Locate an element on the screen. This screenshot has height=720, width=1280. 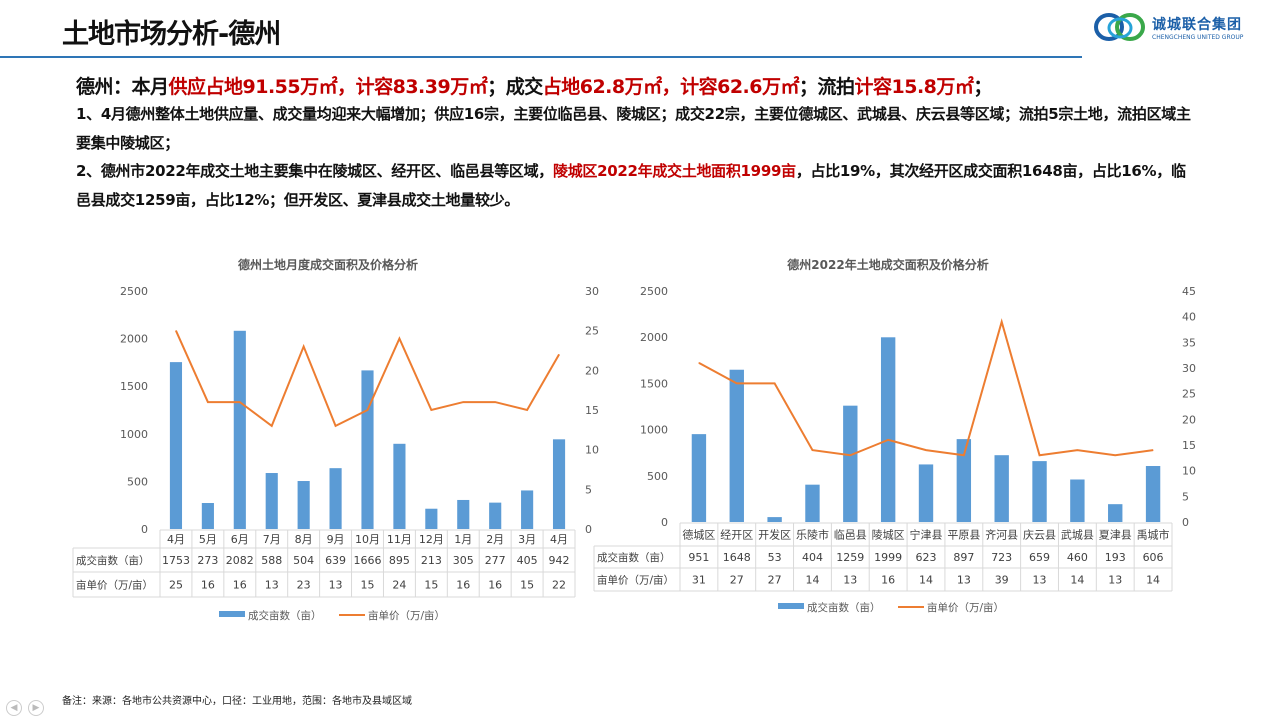
y-tick-label: 1000 is located at coordinates (654, 430).